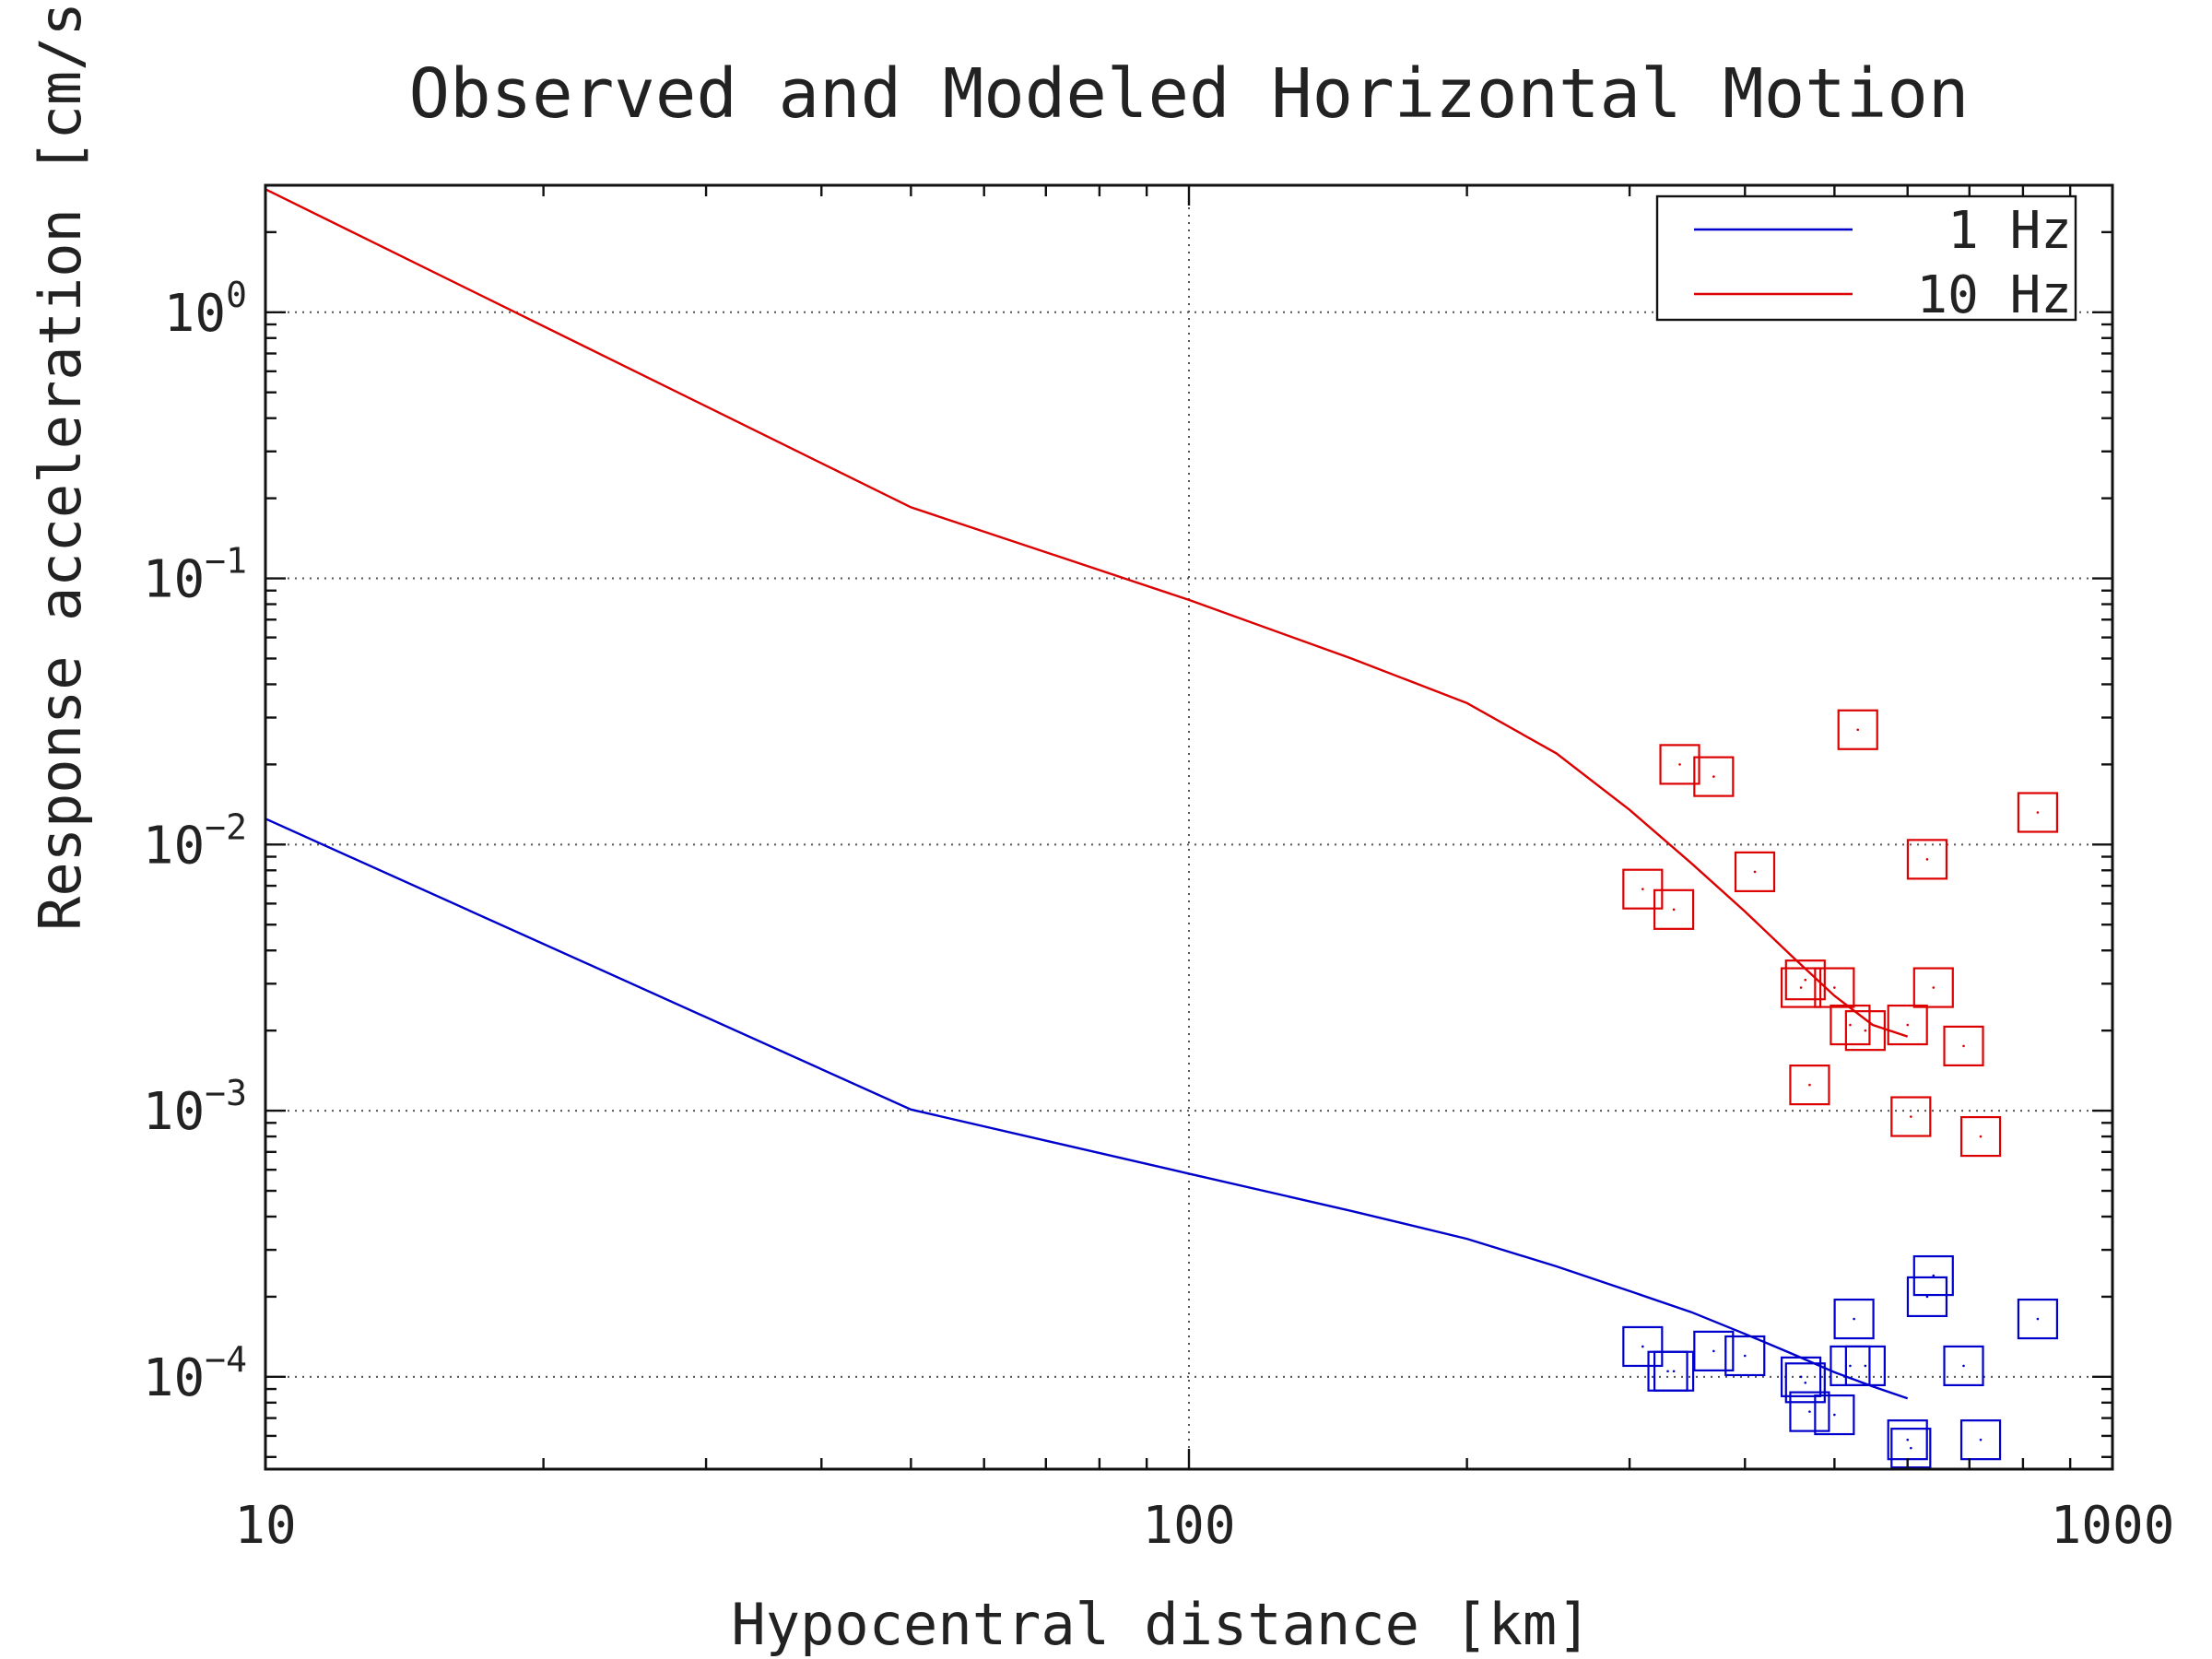 This screenshot has height=1659, width=2212. I want to click on y-axis-label-main: Response acceleration [cm/s, so click(60, 466).